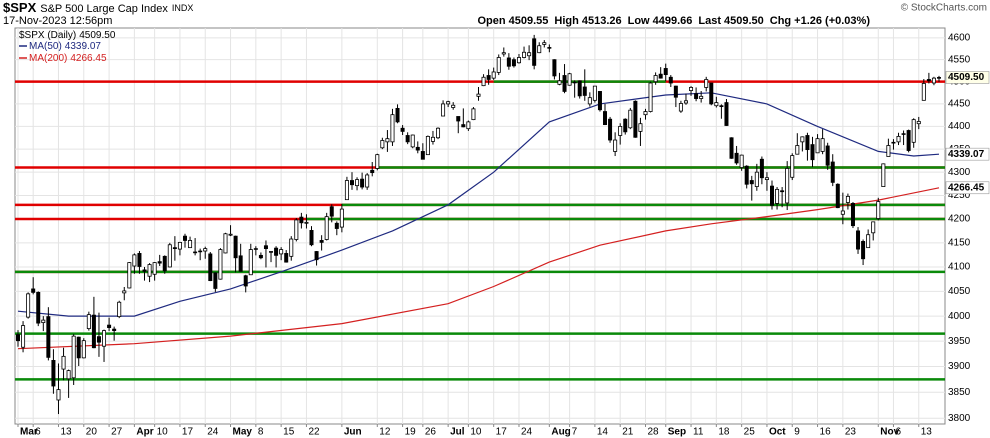 The image size is (990, 438). I want to click on x-tick-label: Mar, so click(29, 432).